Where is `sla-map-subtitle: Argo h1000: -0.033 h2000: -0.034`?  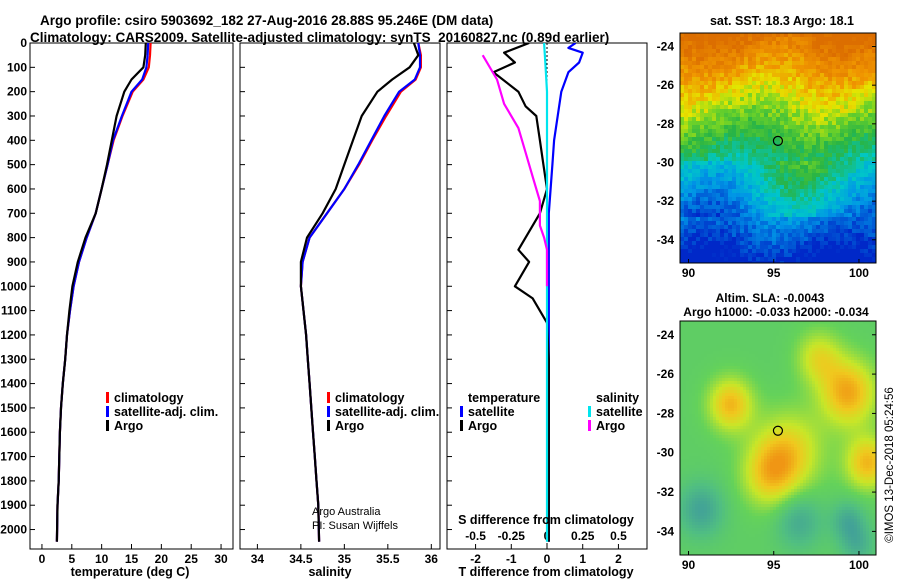
sla-map-subtitle: Argo h1000: -0.033 h2000: -0.034 is located at coordinates (776, 312).